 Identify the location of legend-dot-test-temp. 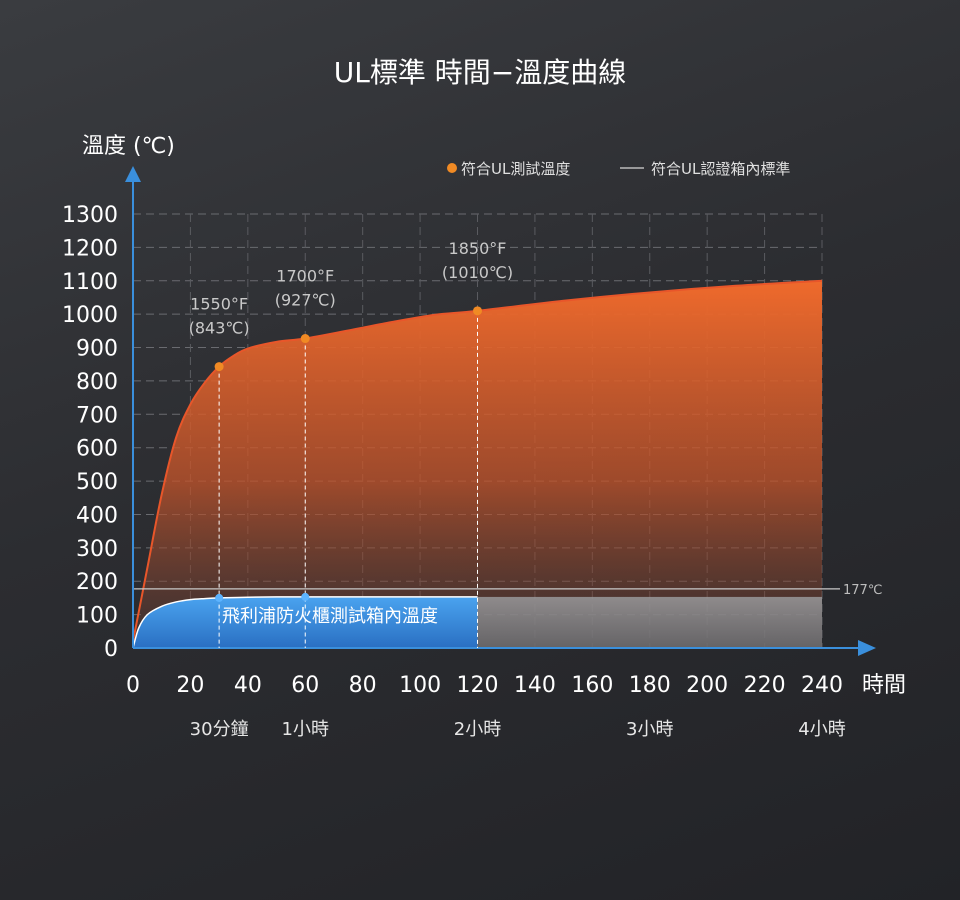
(452, 168).